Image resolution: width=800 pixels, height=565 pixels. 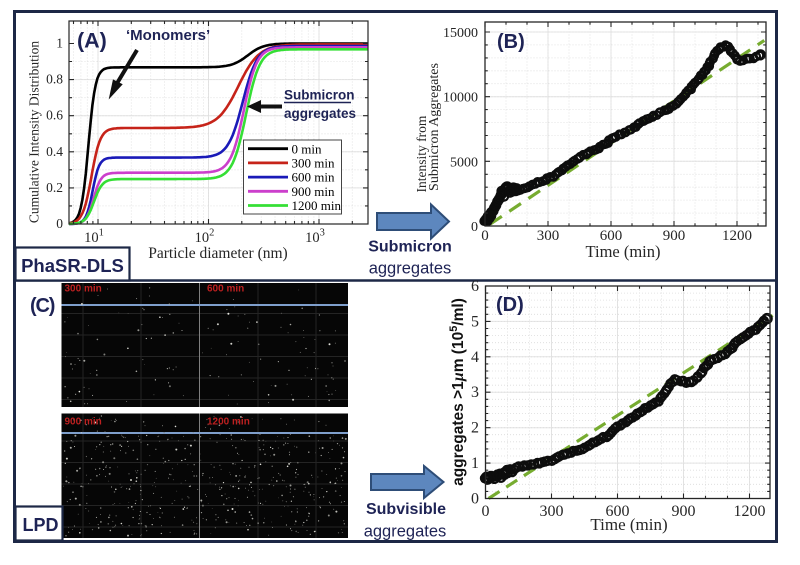 I want to click on svg-text: 10³, so click(x=315, y=237).